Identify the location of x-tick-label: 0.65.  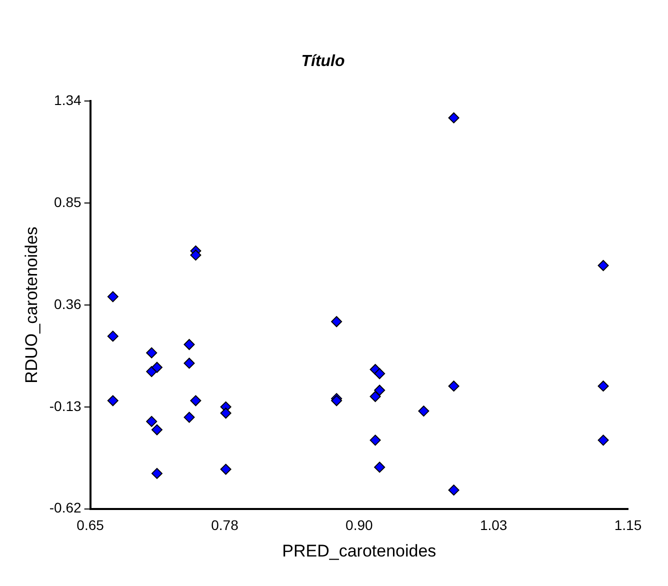
(90, 525).